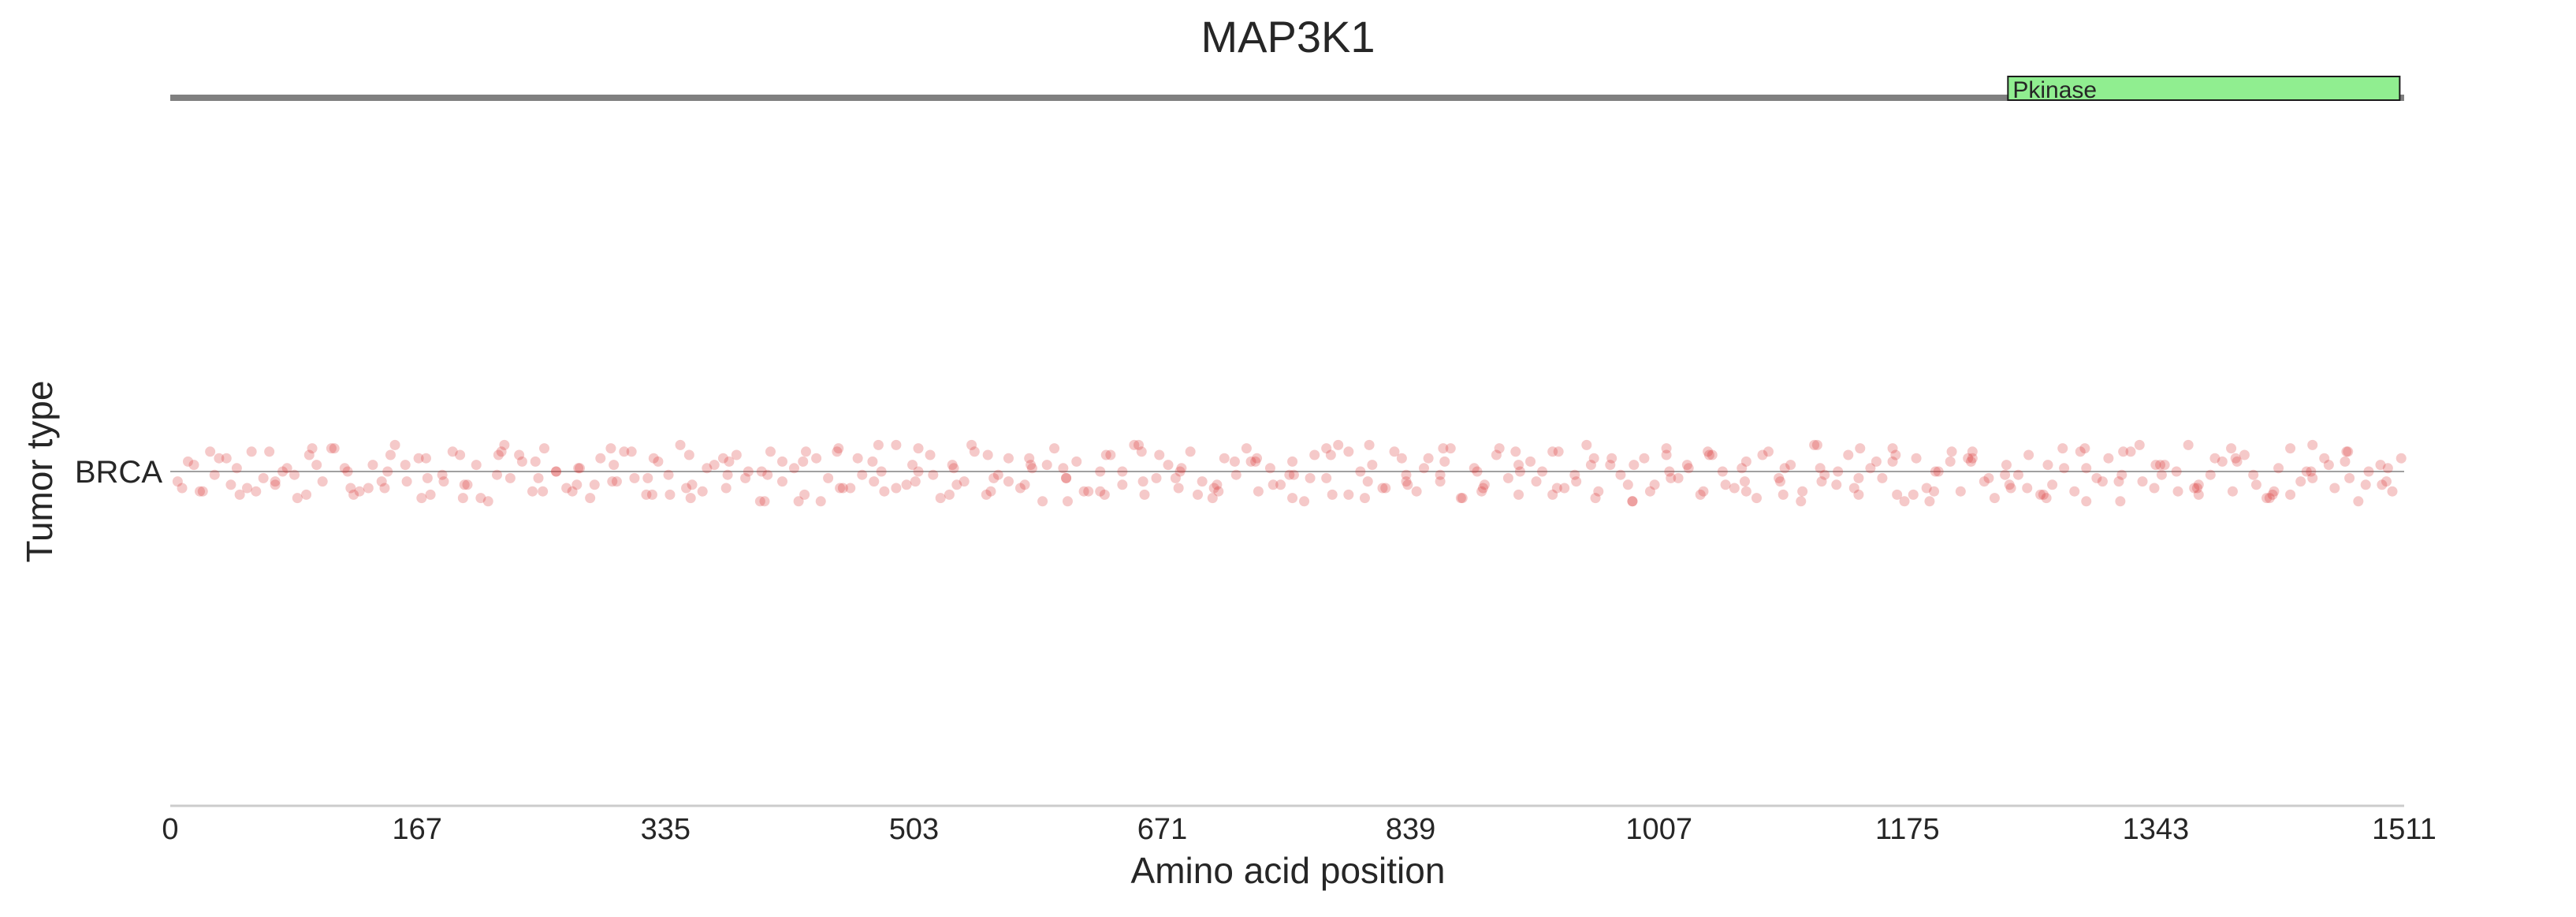 The image size is (2576, 917). Describe the element at coordinates (118, 472) in the screenshot. I see `category-label: BRCA` at that location.